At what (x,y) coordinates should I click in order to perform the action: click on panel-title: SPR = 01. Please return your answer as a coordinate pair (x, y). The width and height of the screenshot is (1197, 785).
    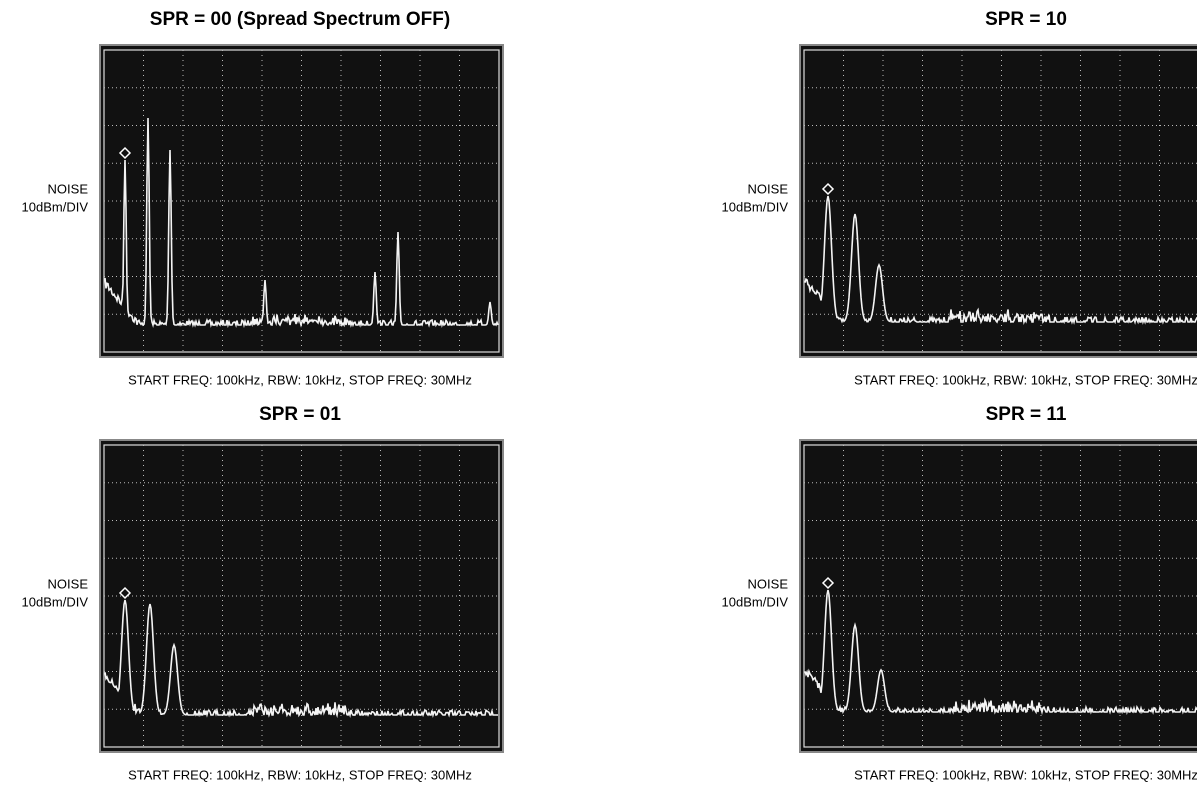
    Looking at the image, I should click on (300, 414).